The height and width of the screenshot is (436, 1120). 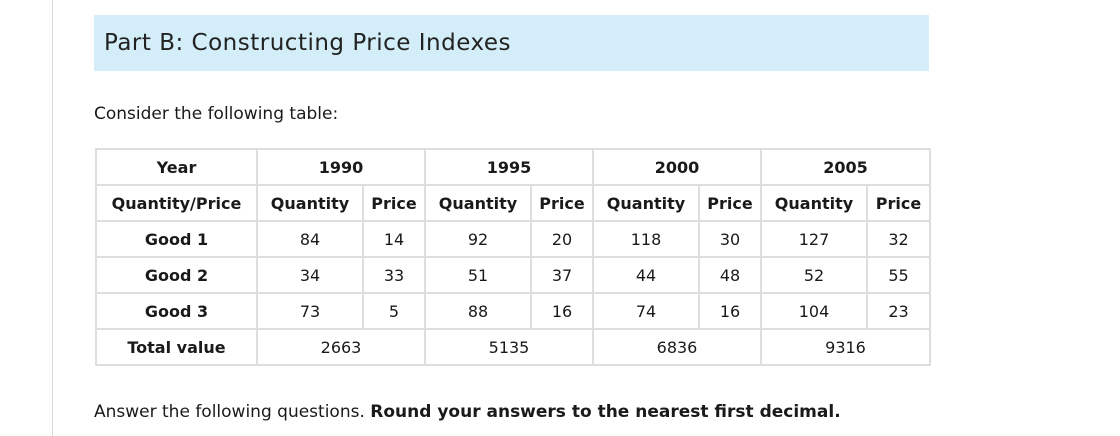 I want to click on table-cell: 20, so click(x=562, y=239).